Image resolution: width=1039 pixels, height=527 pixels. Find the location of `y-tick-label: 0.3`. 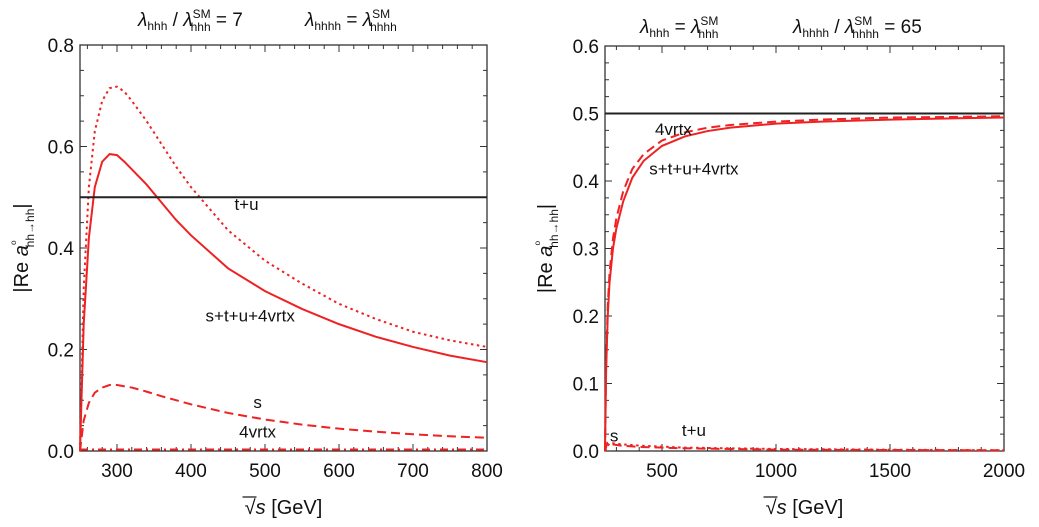

y-tick-label: 0.3 is located at coordinates (586, 250).